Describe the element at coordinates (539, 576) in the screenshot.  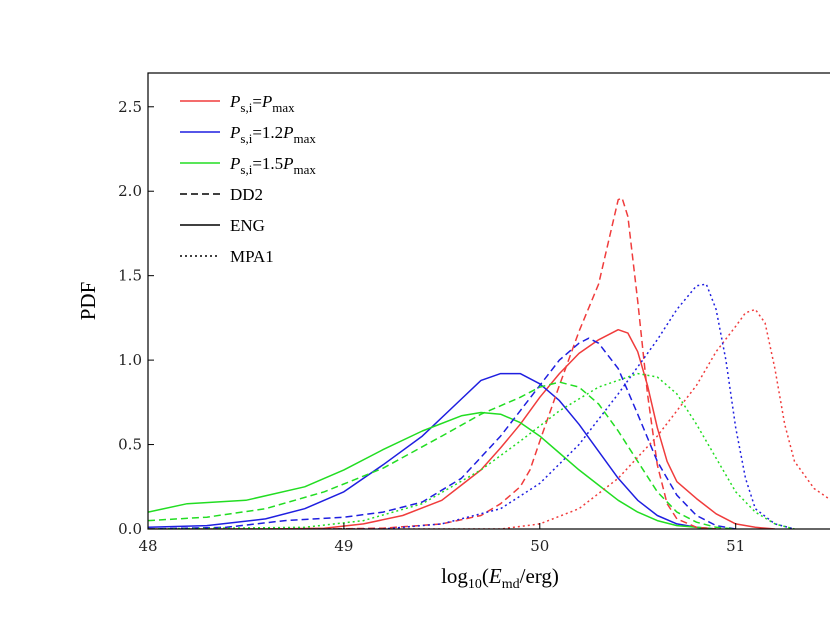
I see `x-axis-label-rest: /erg)` at that location.